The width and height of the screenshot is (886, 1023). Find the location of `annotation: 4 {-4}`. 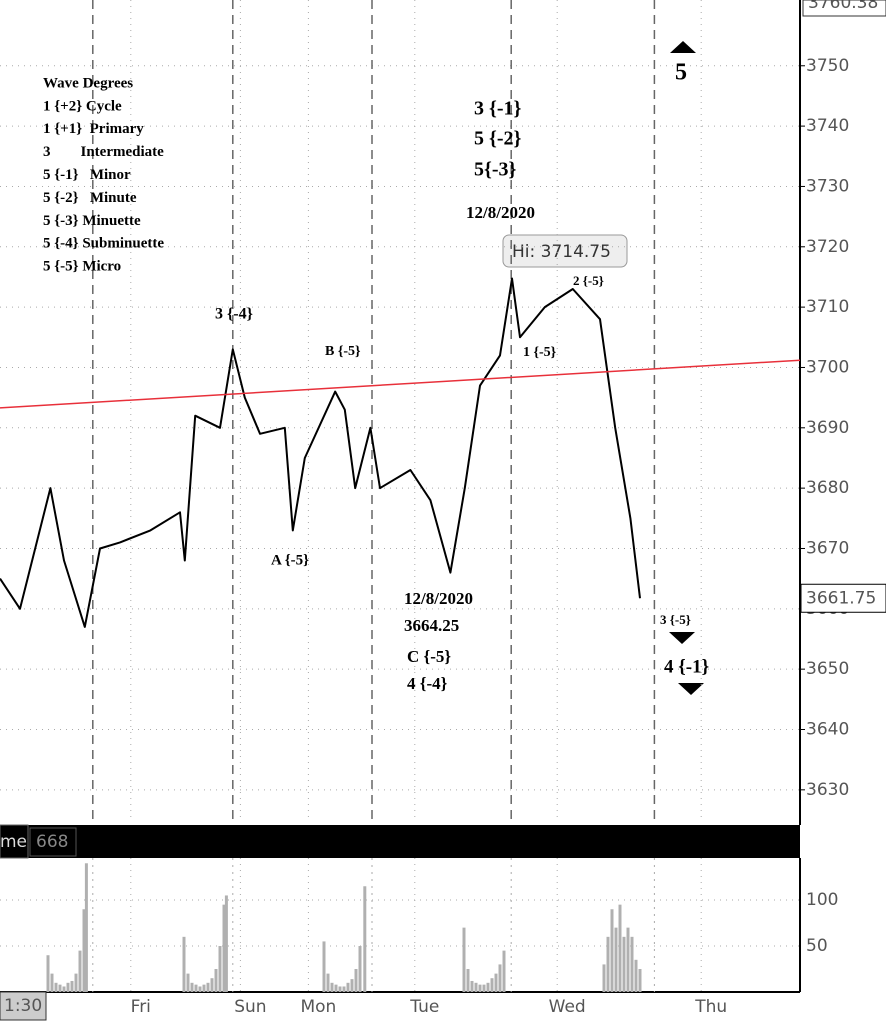

annotation: 4 {-4} is located at coordinates (427, 683).